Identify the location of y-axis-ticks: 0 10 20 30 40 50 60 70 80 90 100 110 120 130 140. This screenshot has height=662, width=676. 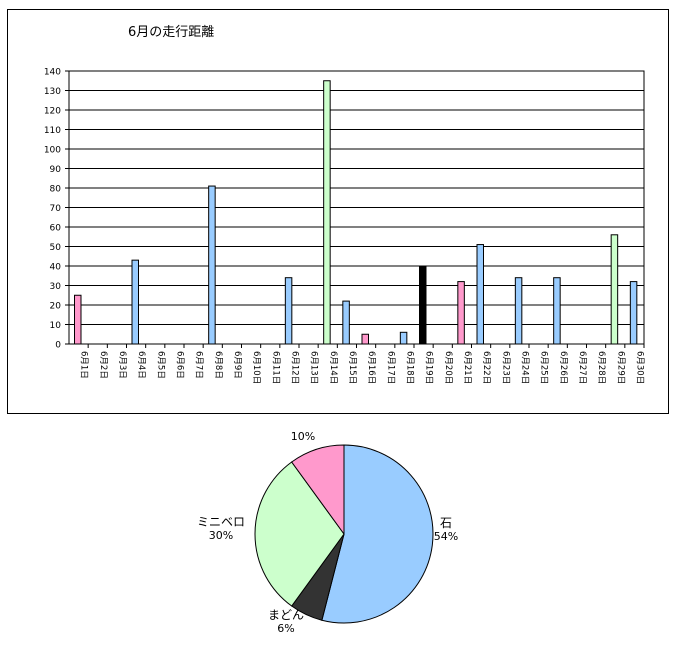
(56, 209).